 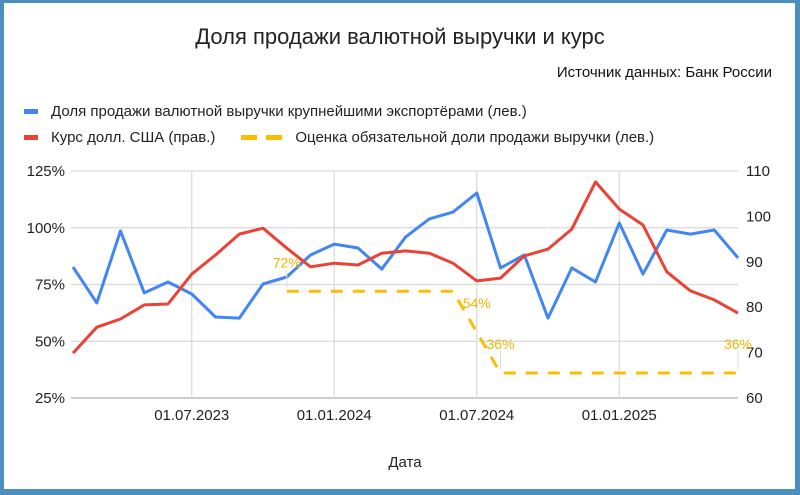 I want to click on y-left-tick-label: 50%, so click(x=50, y=341).